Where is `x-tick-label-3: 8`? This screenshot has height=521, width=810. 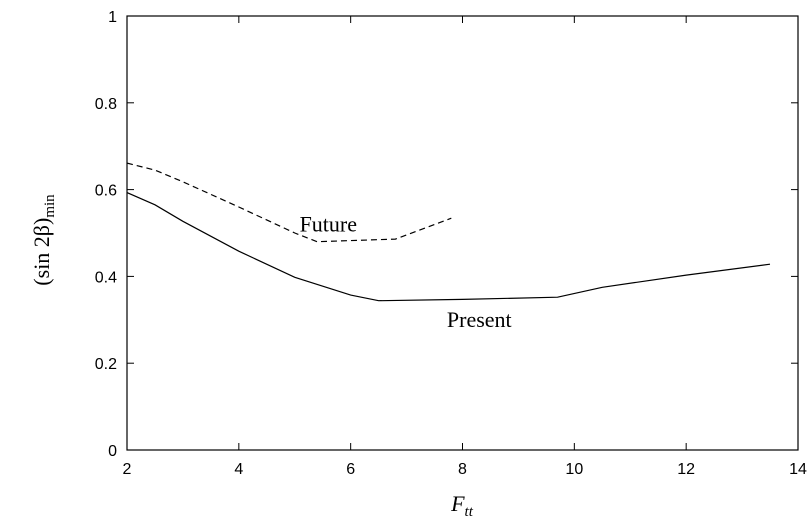
x-tick-label-3: 8 is located at coordinates (462, 469).